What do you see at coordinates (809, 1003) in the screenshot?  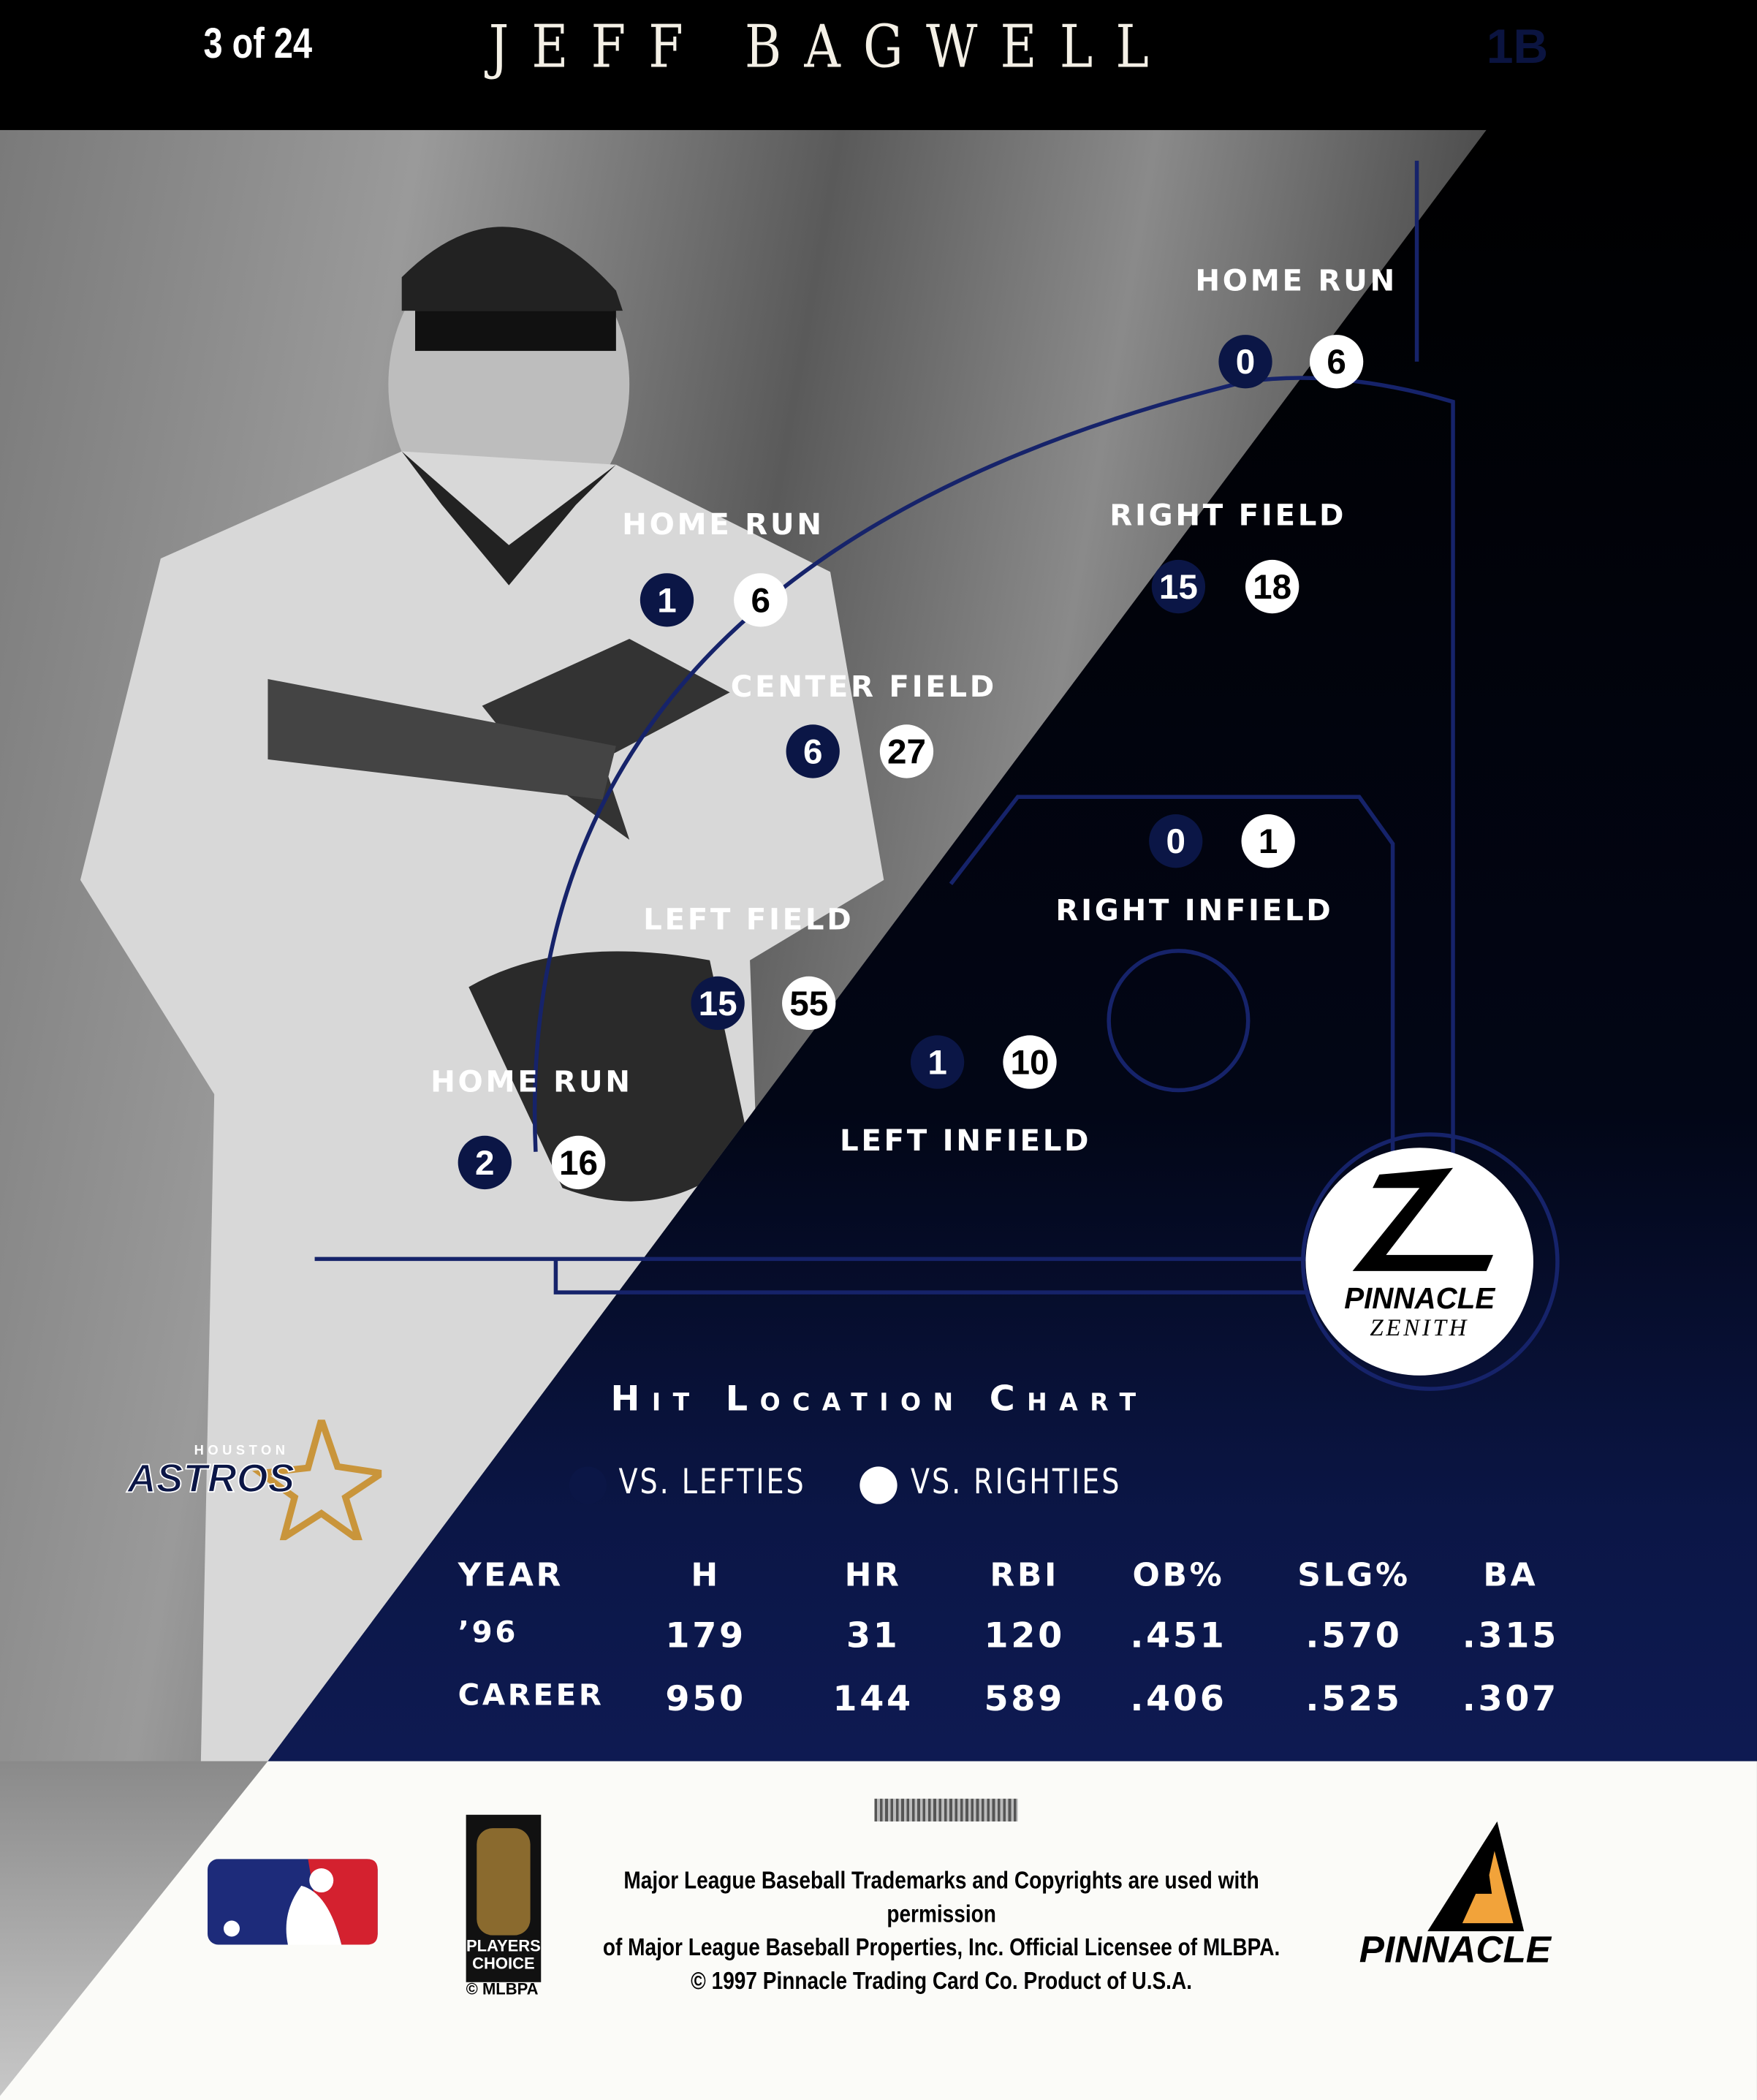 I see `righties-bubble-left-field: 55` at bounding box center [809, 1003].